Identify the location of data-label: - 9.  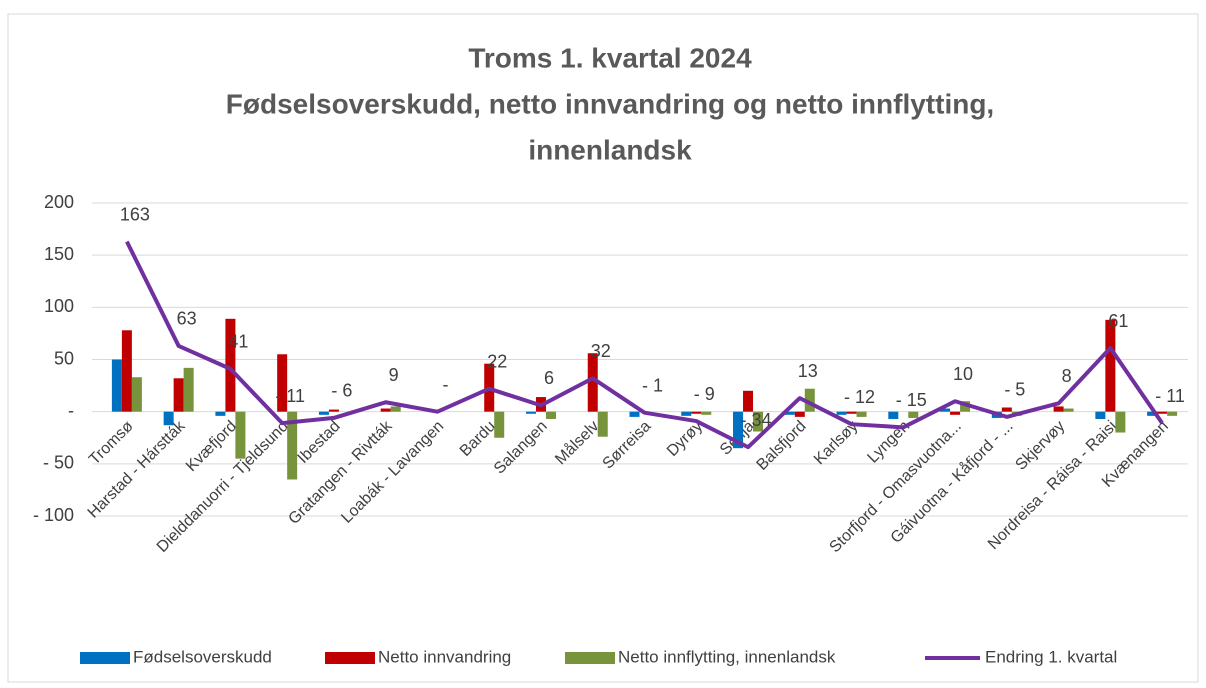
(704, 394).